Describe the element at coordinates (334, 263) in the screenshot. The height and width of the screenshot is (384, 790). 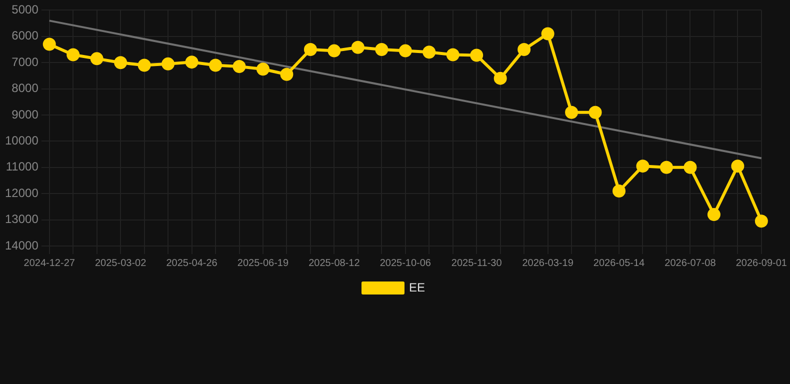
I see `x-tick-label: 2025-08-12` at that location.